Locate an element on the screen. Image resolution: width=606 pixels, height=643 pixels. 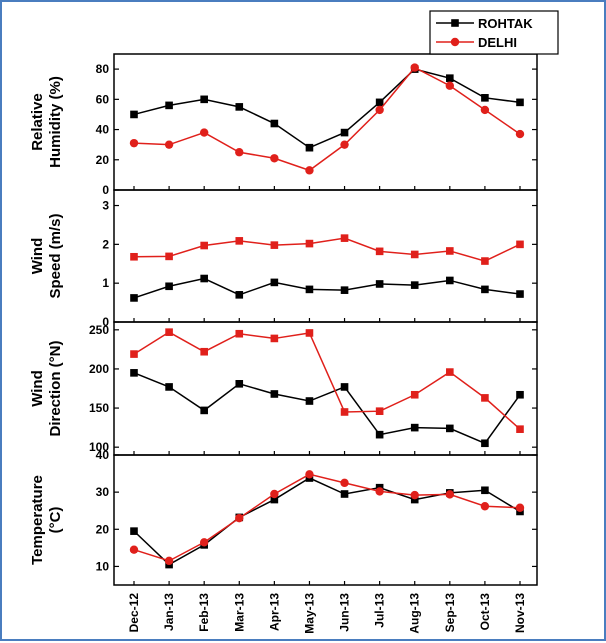
y-axis-title-line: Direction (°N) is located at coordinates (55, 388).